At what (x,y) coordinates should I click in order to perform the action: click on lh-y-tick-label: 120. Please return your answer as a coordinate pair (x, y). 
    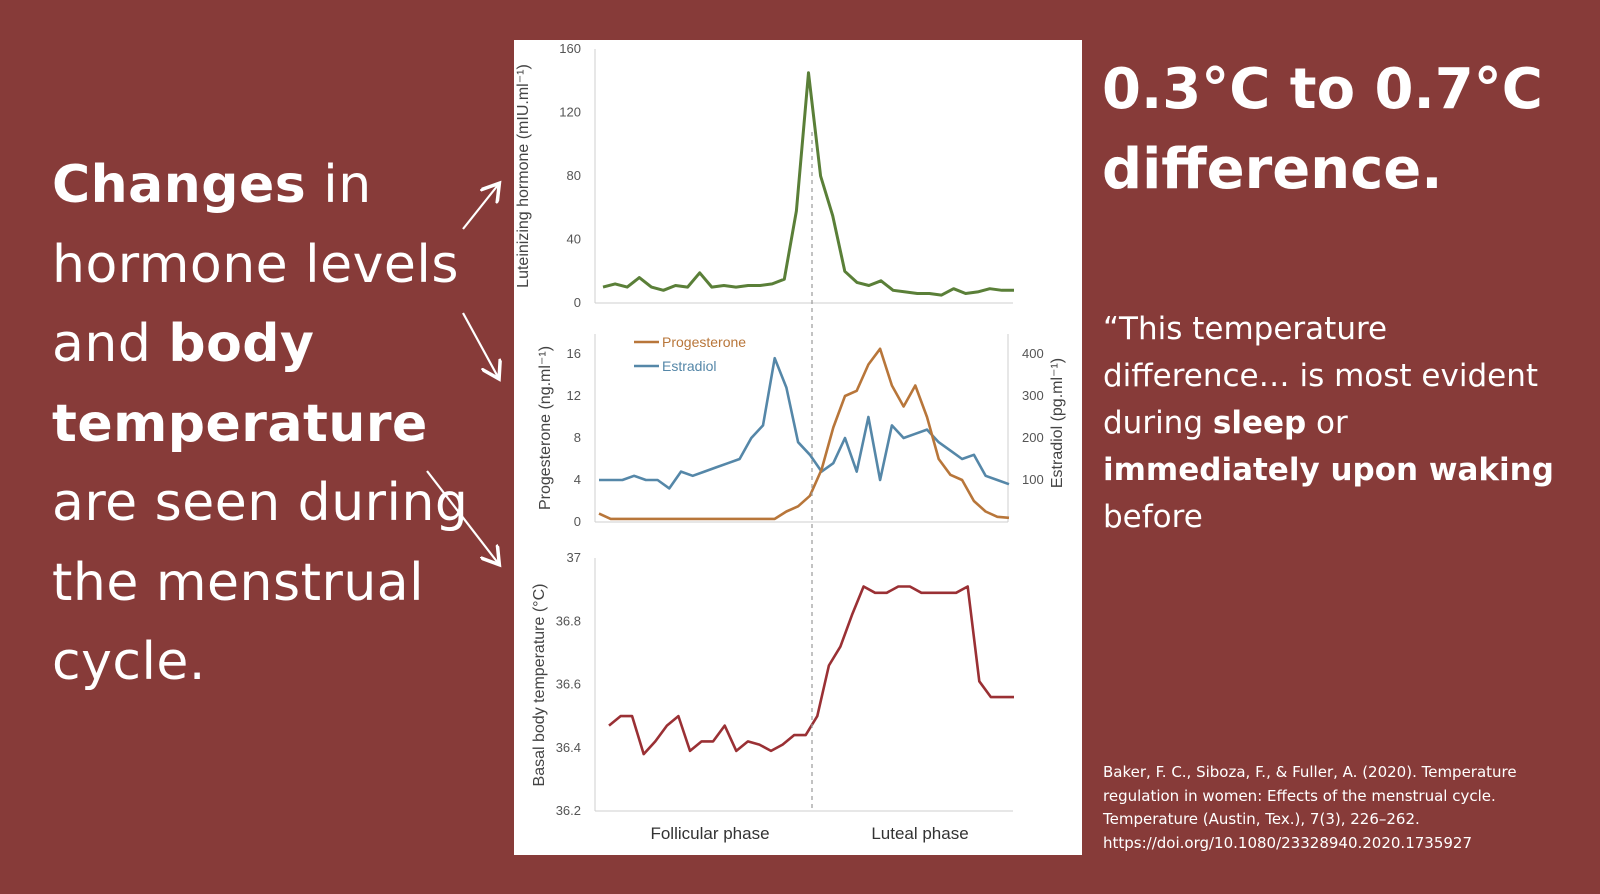
    Looking at the image, I should click on (570, 112).